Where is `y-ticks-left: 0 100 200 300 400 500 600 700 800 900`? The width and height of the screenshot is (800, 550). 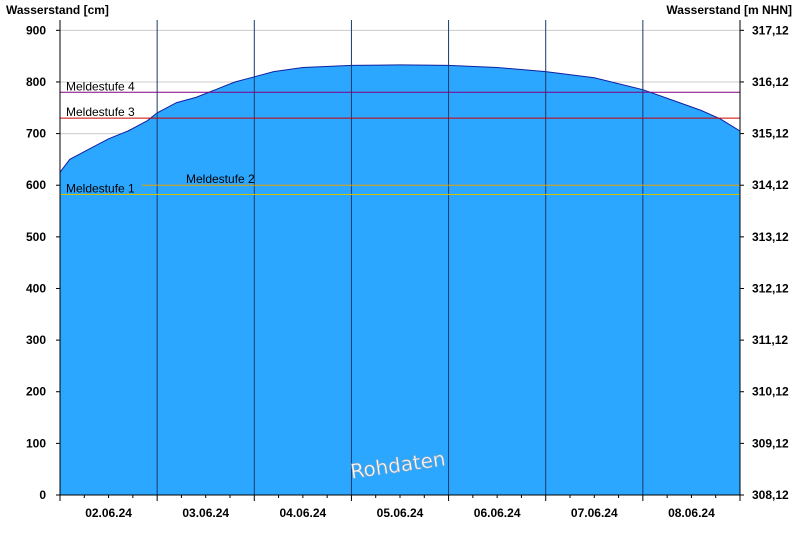 y-ticks-left: 0 100 200 300 400 500 600 700 800 900 is located at coordinates (43, 262).